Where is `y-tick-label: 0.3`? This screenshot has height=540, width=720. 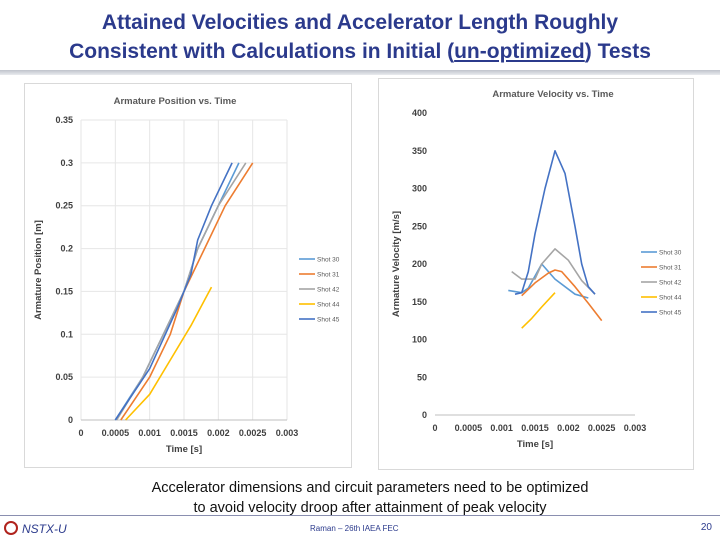 y-tick-label: 0.3 is located at coordinates (66, 163).